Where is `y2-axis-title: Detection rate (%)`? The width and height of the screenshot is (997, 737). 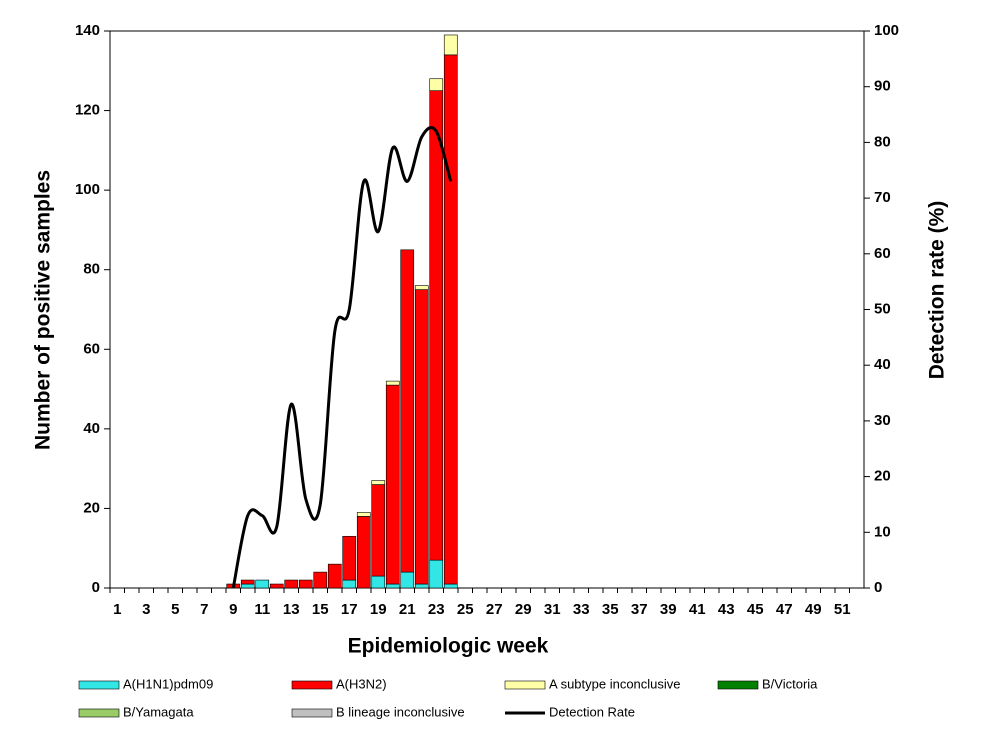
y2-axis-title: Detection rate (%) is located at coordinates (937, 290).